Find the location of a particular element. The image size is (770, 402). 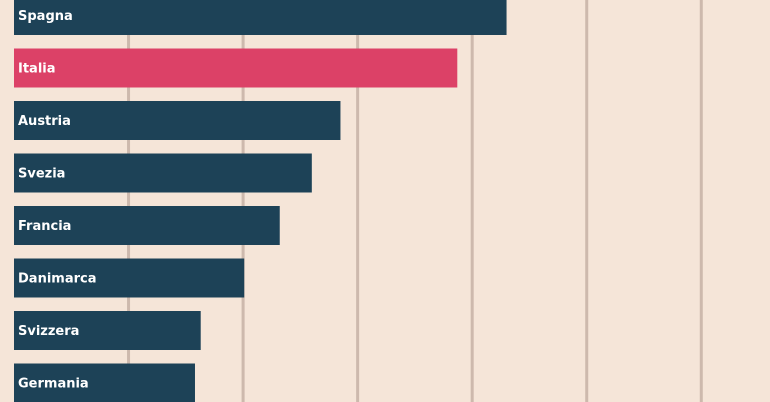

bar-austria is located at coordinates (177, 120).